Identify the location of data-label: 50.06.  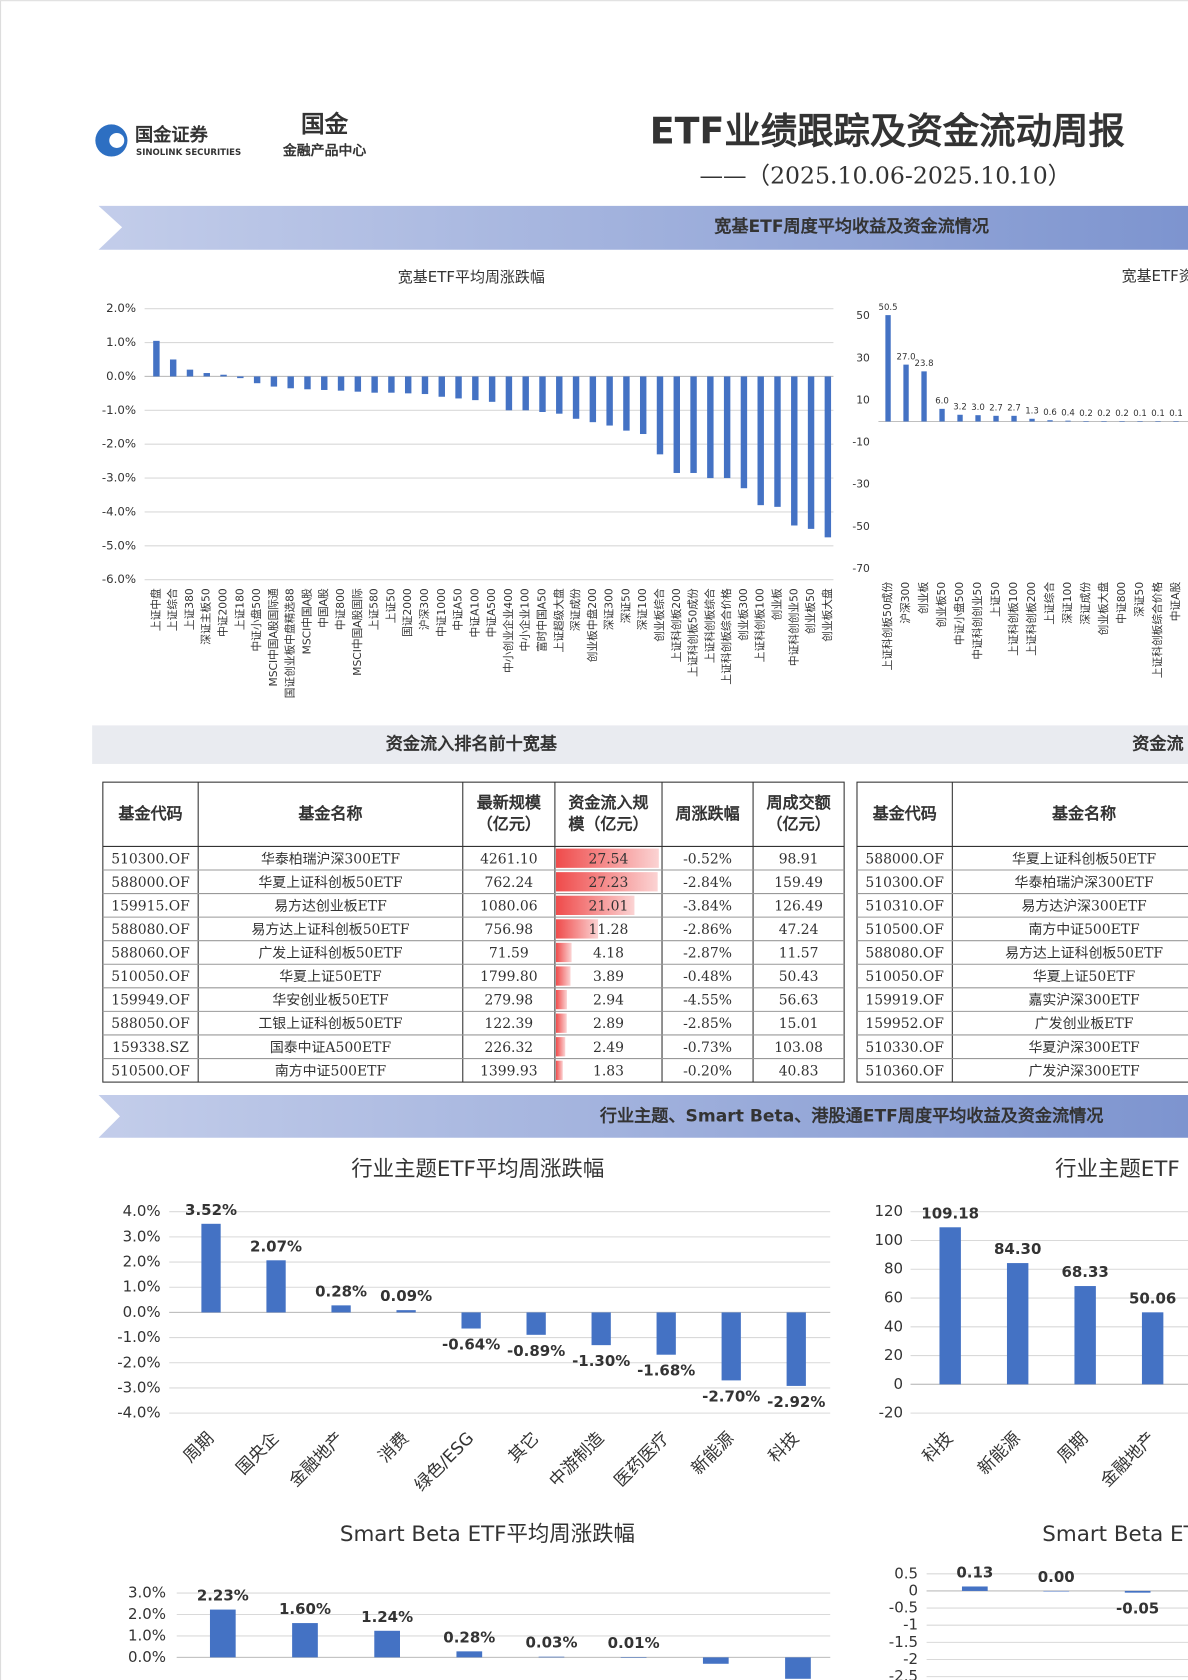
(1152, 1298).